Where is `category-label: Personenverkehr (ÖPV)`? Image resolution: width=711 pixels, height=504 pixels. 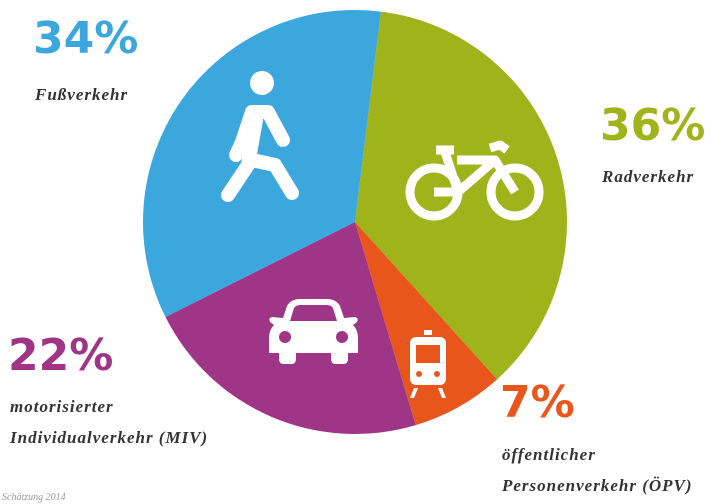
category-label: Personenverkehr (ÖPV) is located at coordinates (597, 485).